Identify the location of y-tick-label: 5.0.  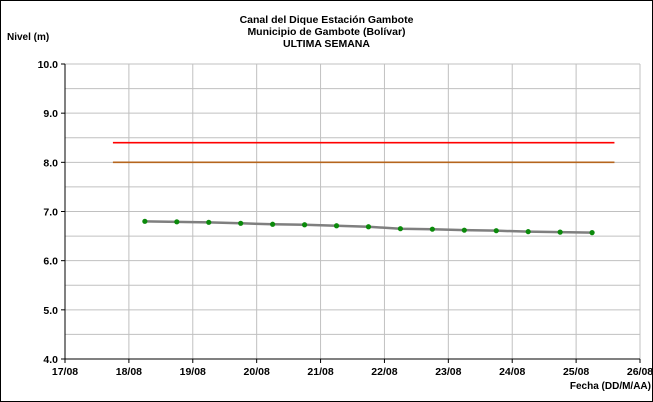
(50, 311).